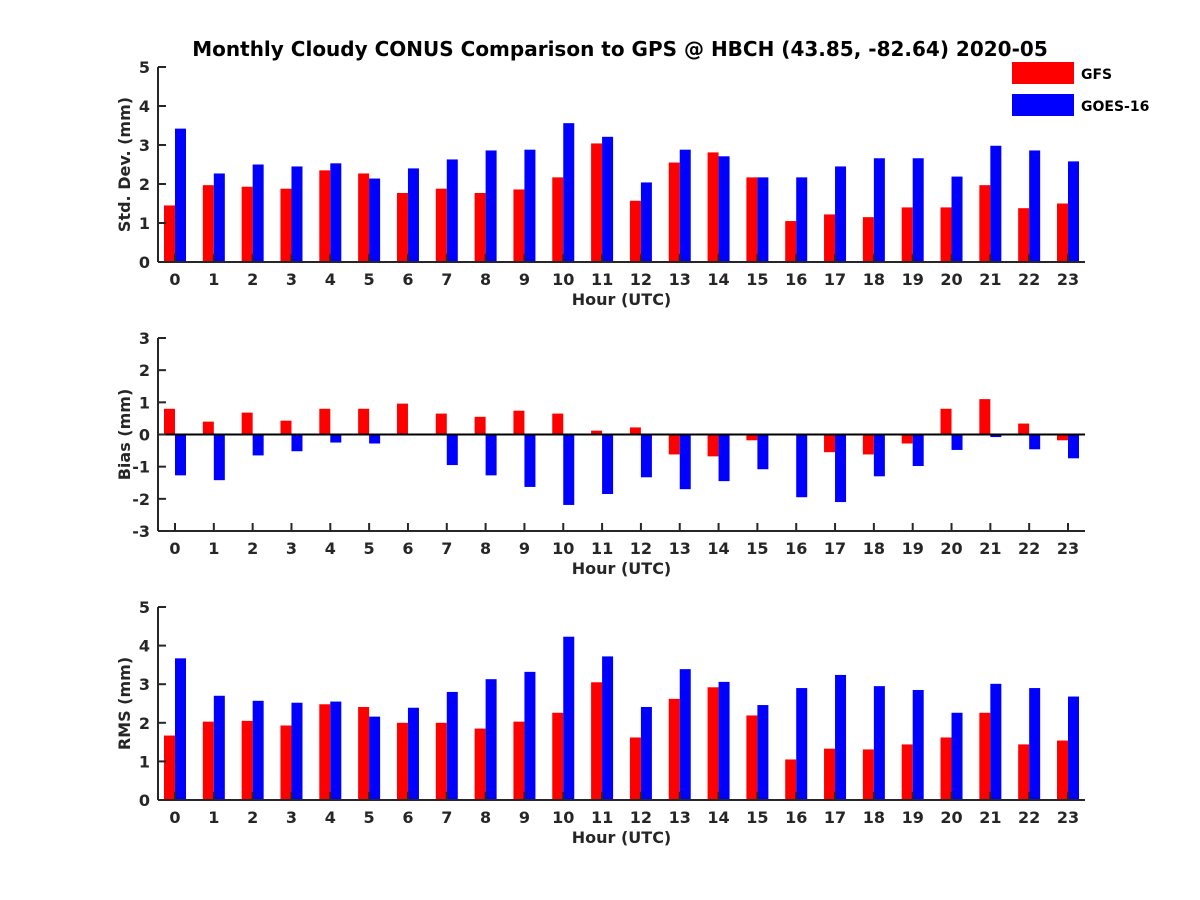  I want to click on legend: GFS GOES-16, so click(1080, 89).